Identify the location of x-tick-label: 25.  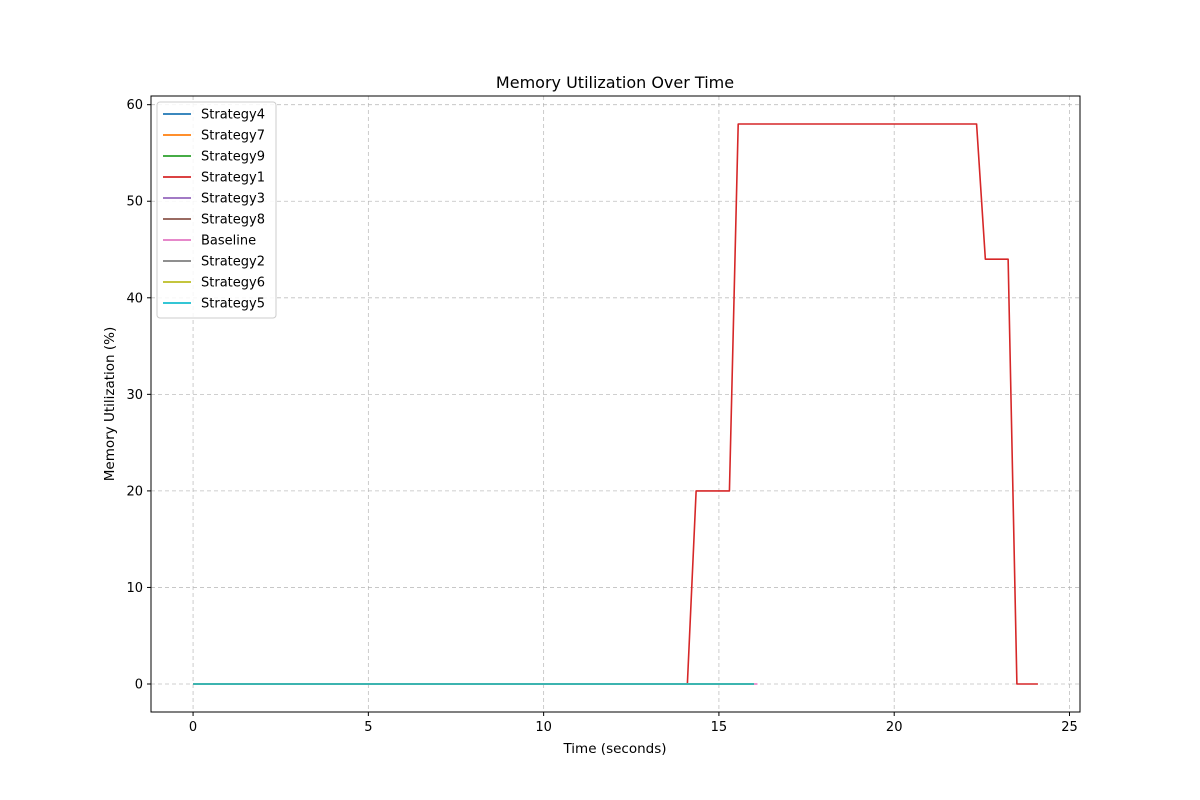
(1069, 727).